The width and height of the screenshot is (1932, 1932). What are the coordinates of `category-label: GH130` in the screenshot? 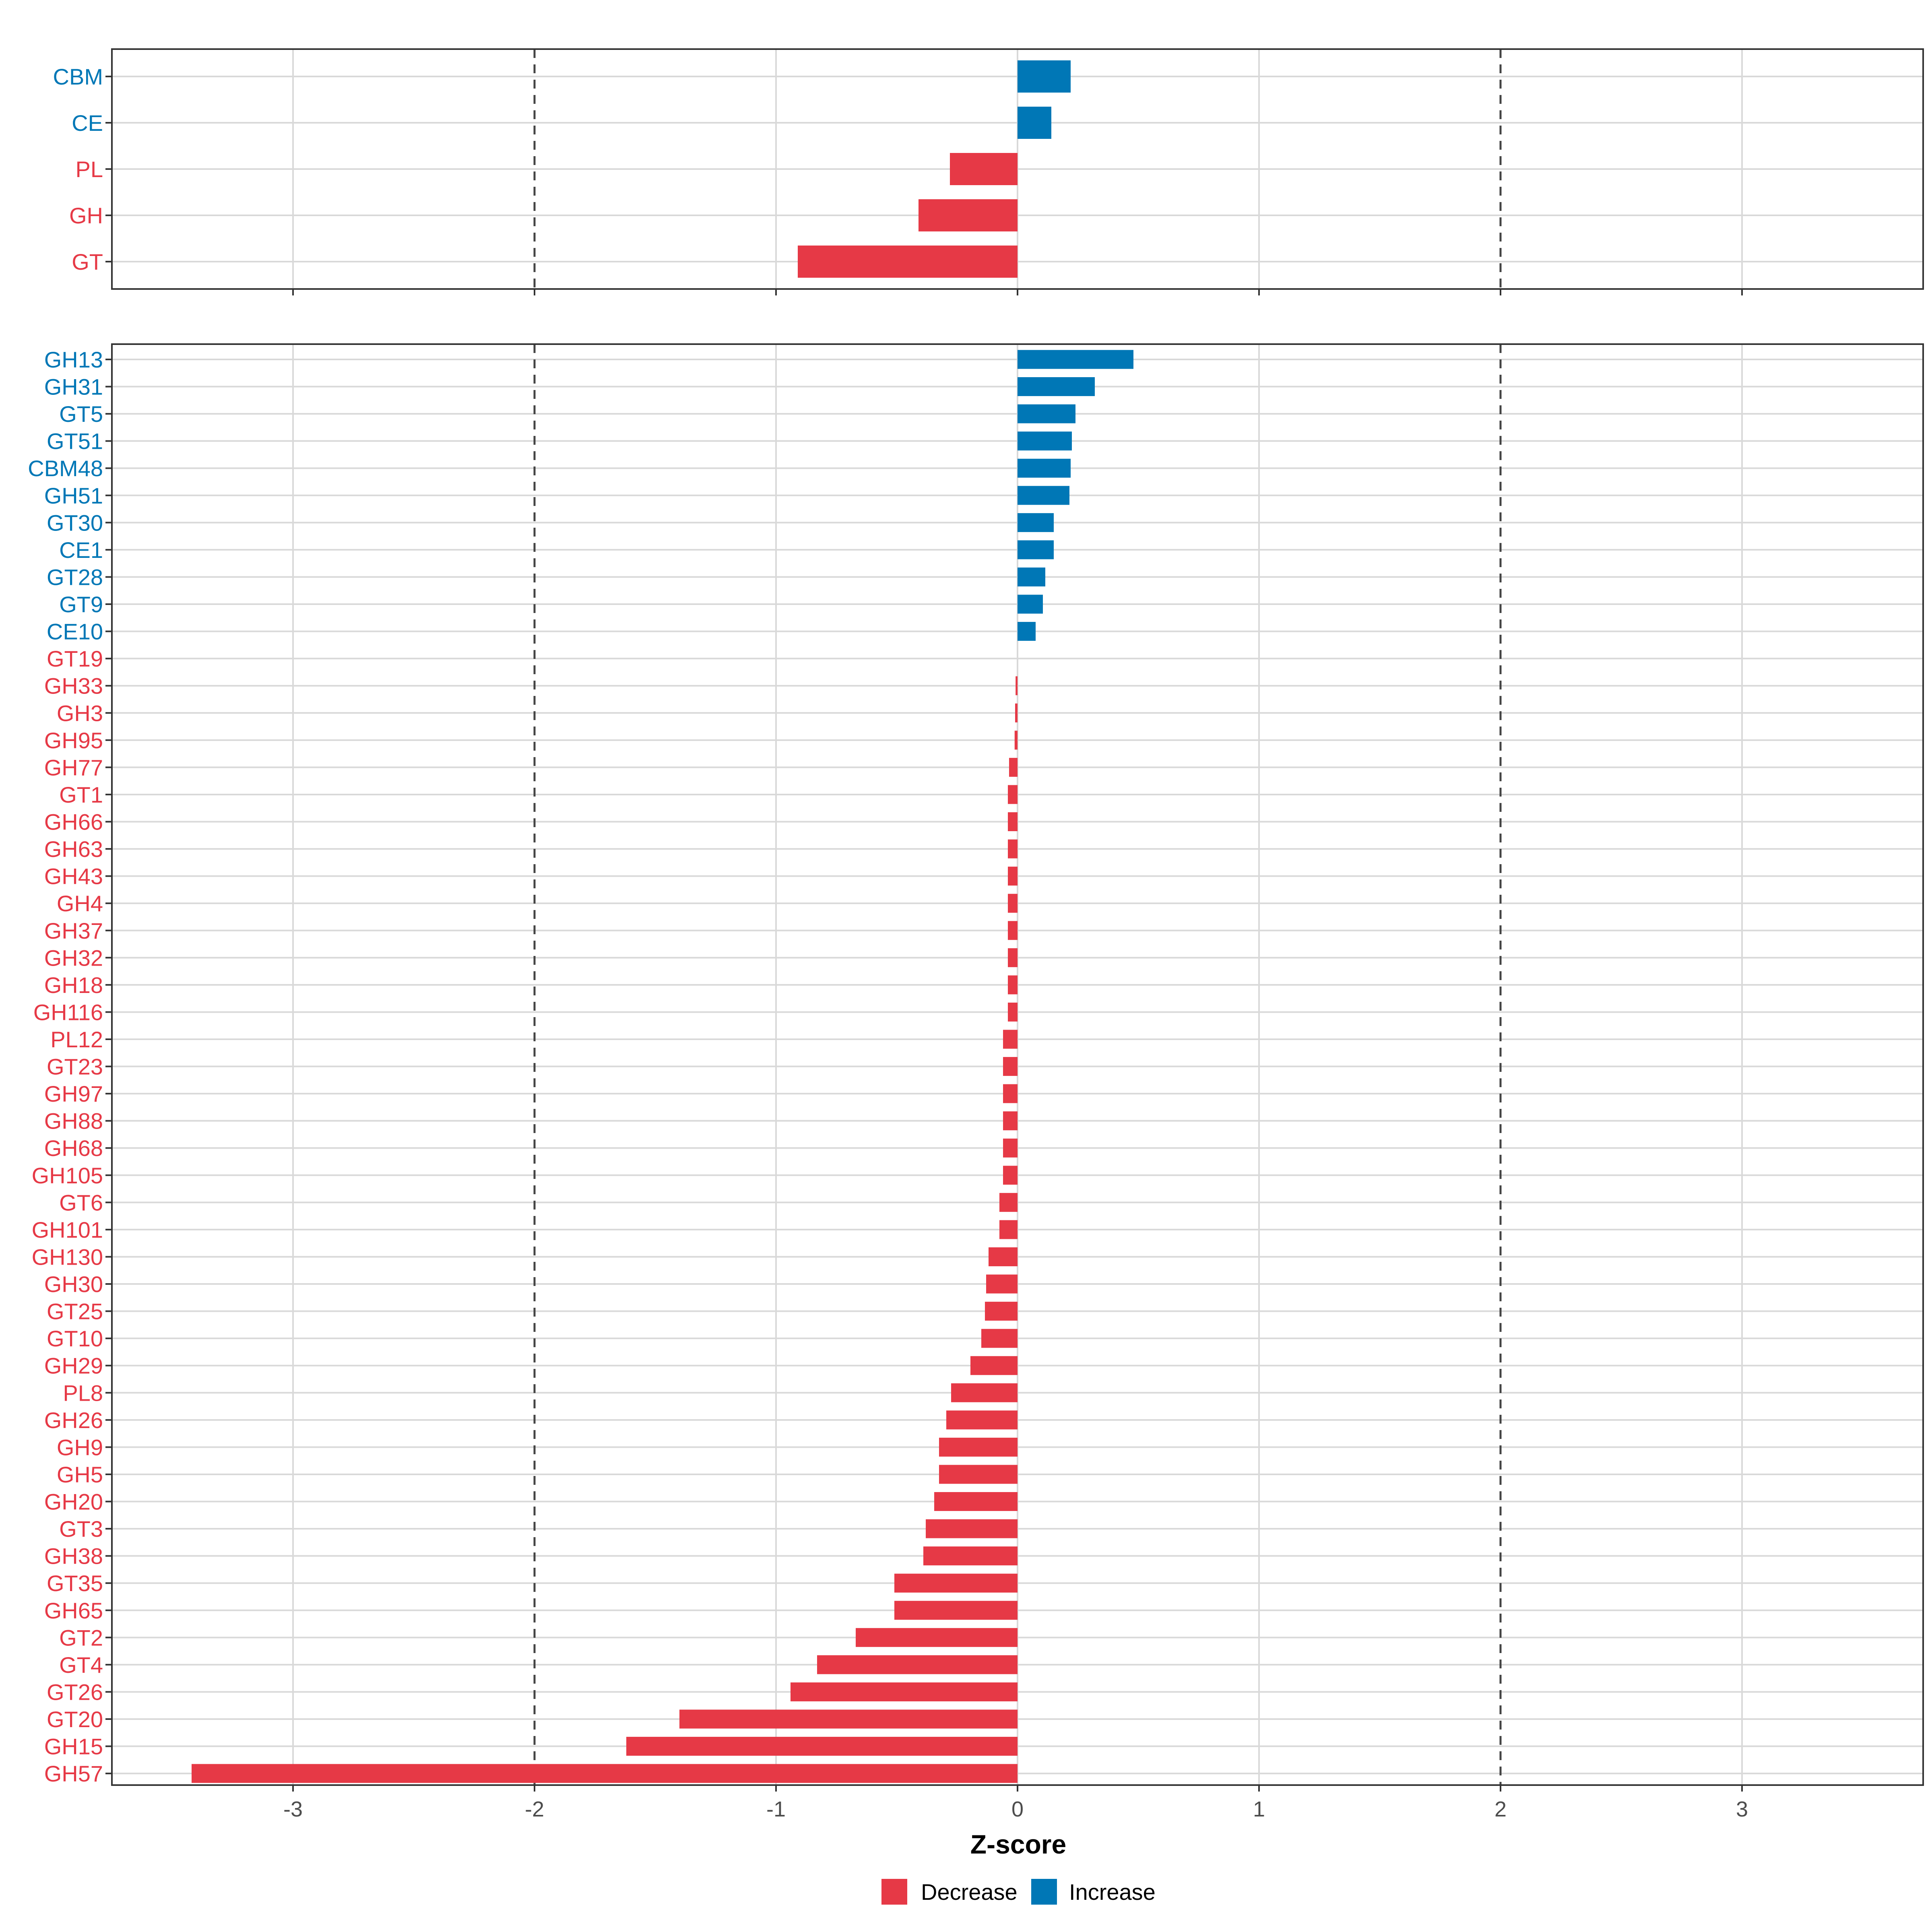 It's located at (67, 1256).